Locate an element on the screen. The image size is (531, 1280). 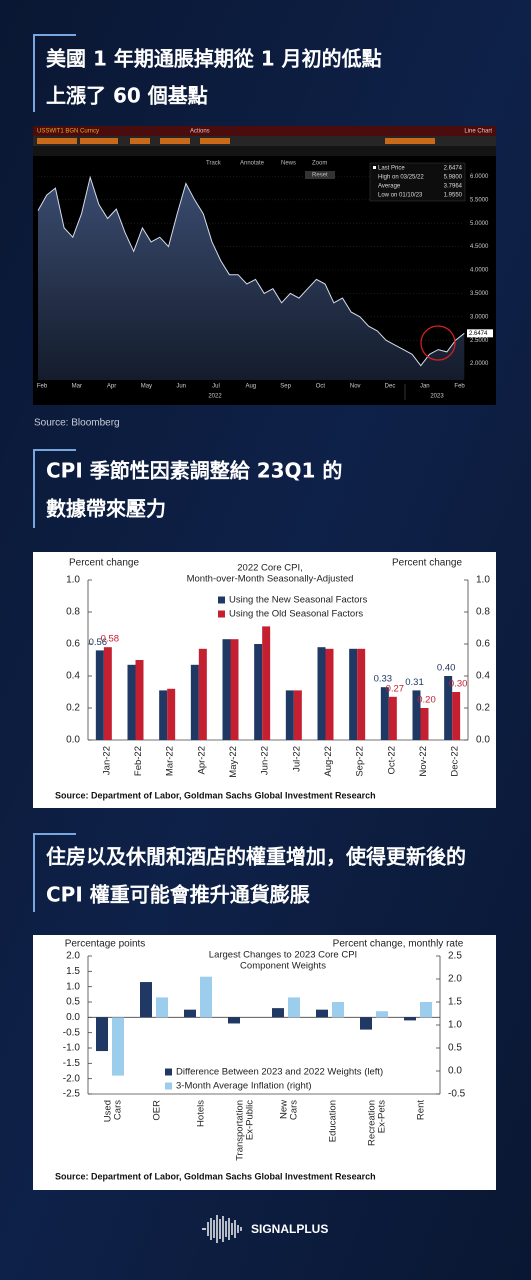
y-tick-label: -1.0 is located at coordinates (72, 1048).